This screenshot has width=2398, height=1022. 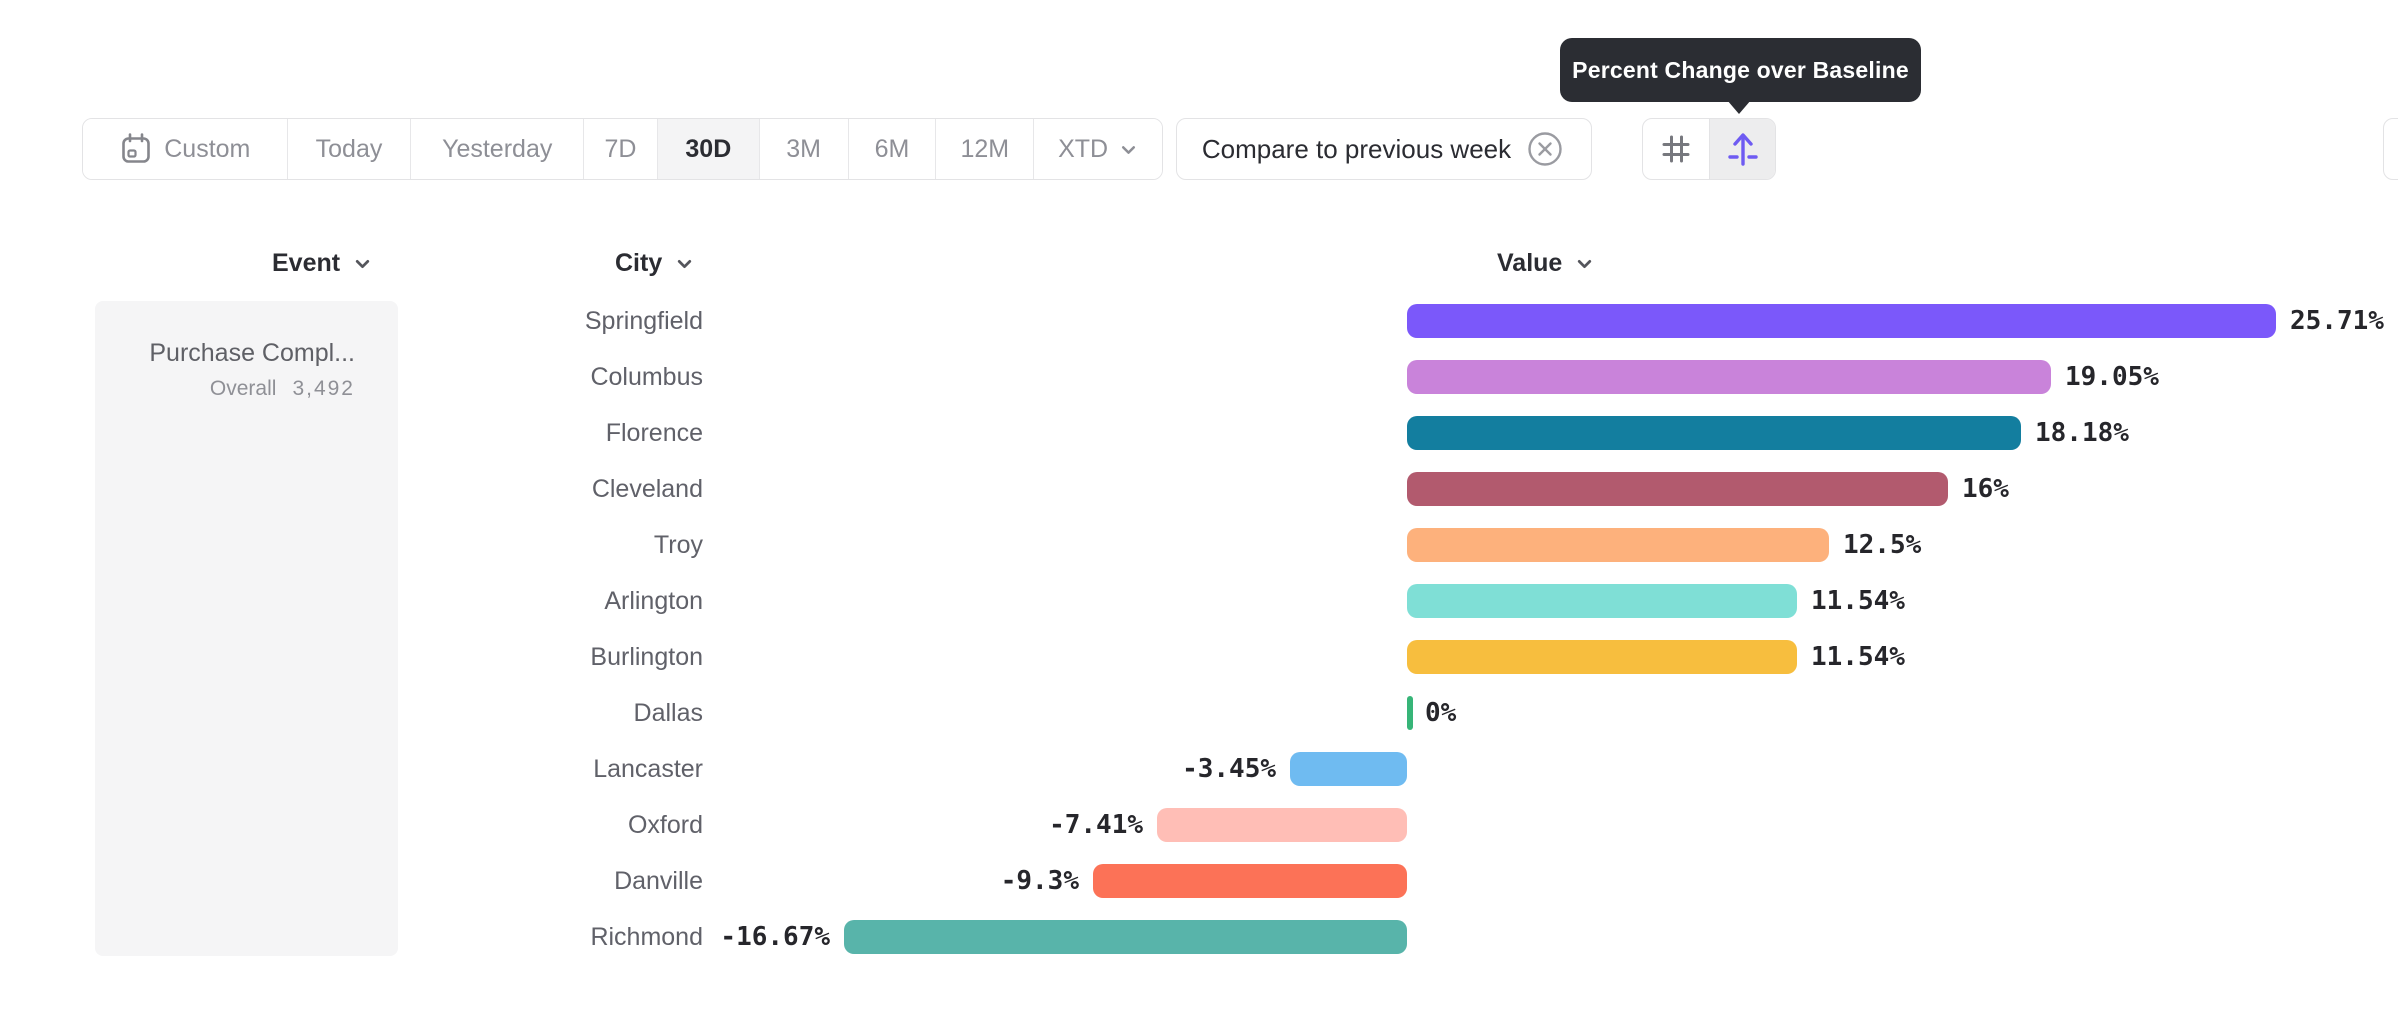 What do you see at coordinates (1250, 881) in the screenshot?
I see `bar-danville` at bounding box center [1250, 881].